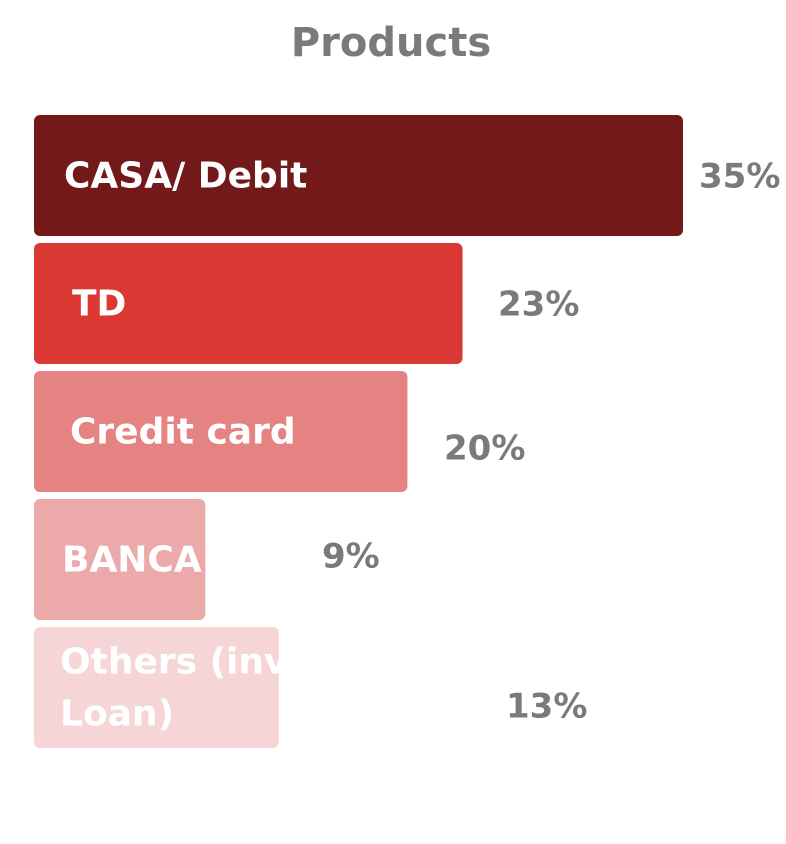  I want to click on value-label-1: 35%, so click(739, 177).